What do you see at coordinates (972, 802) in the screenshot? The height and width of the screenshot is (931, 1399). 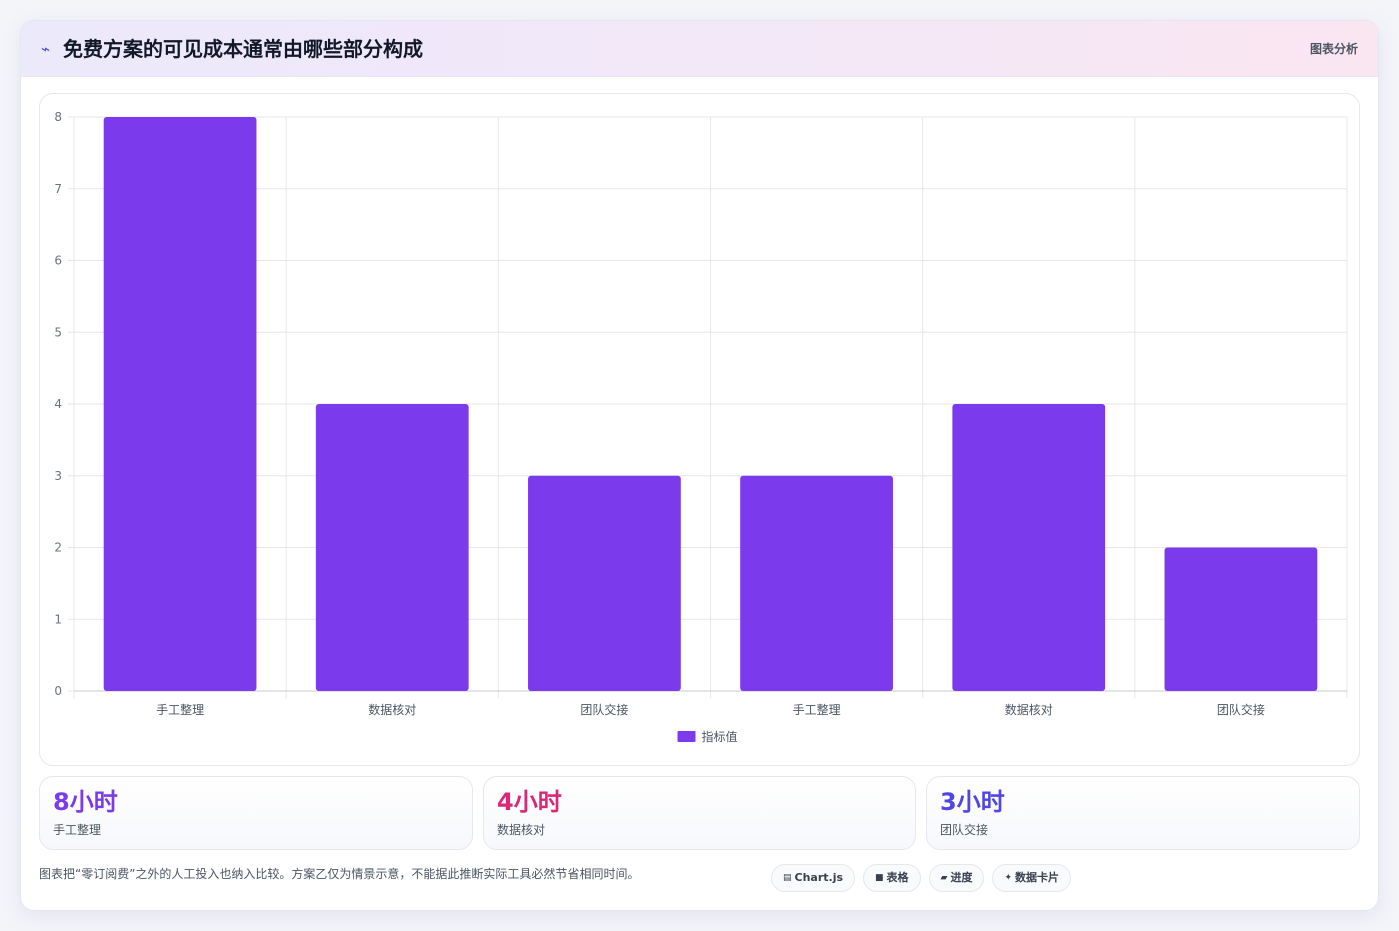 I see `stat-value: 3小时` at bounding box center [972, 802].